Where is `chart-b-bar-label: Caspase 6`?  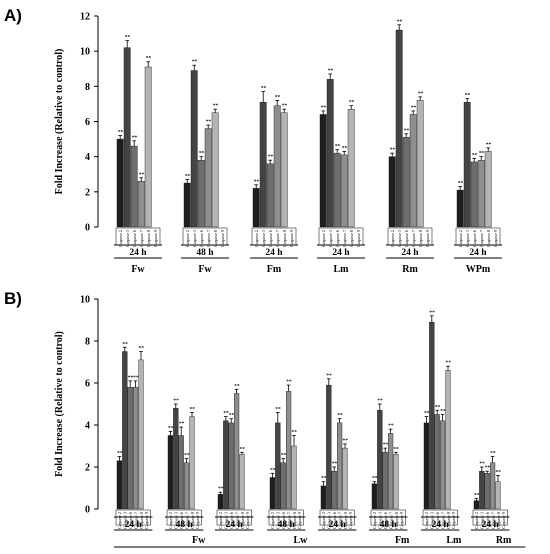
chart-b-bar-label: Caspase 6 is located at coordinates (283, 520).